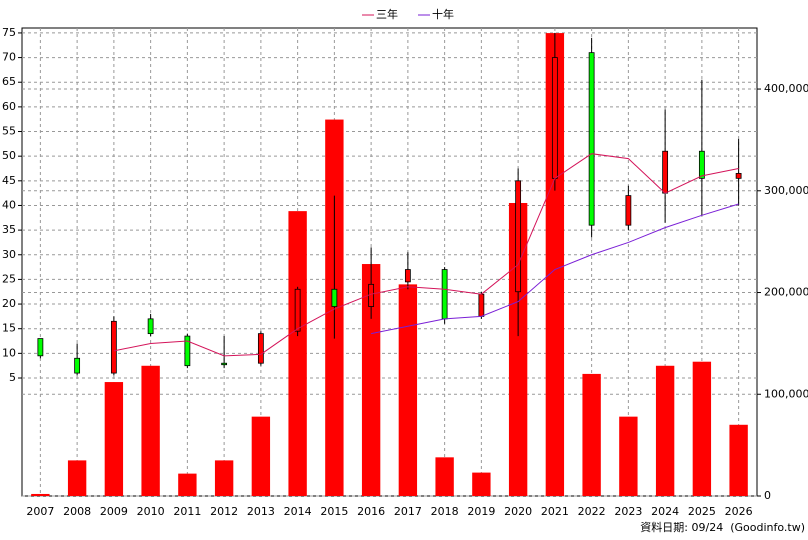  Describe the element at coordinates (371, 511) in the screenshot. I see `x-tick-label: 2016` at that location.